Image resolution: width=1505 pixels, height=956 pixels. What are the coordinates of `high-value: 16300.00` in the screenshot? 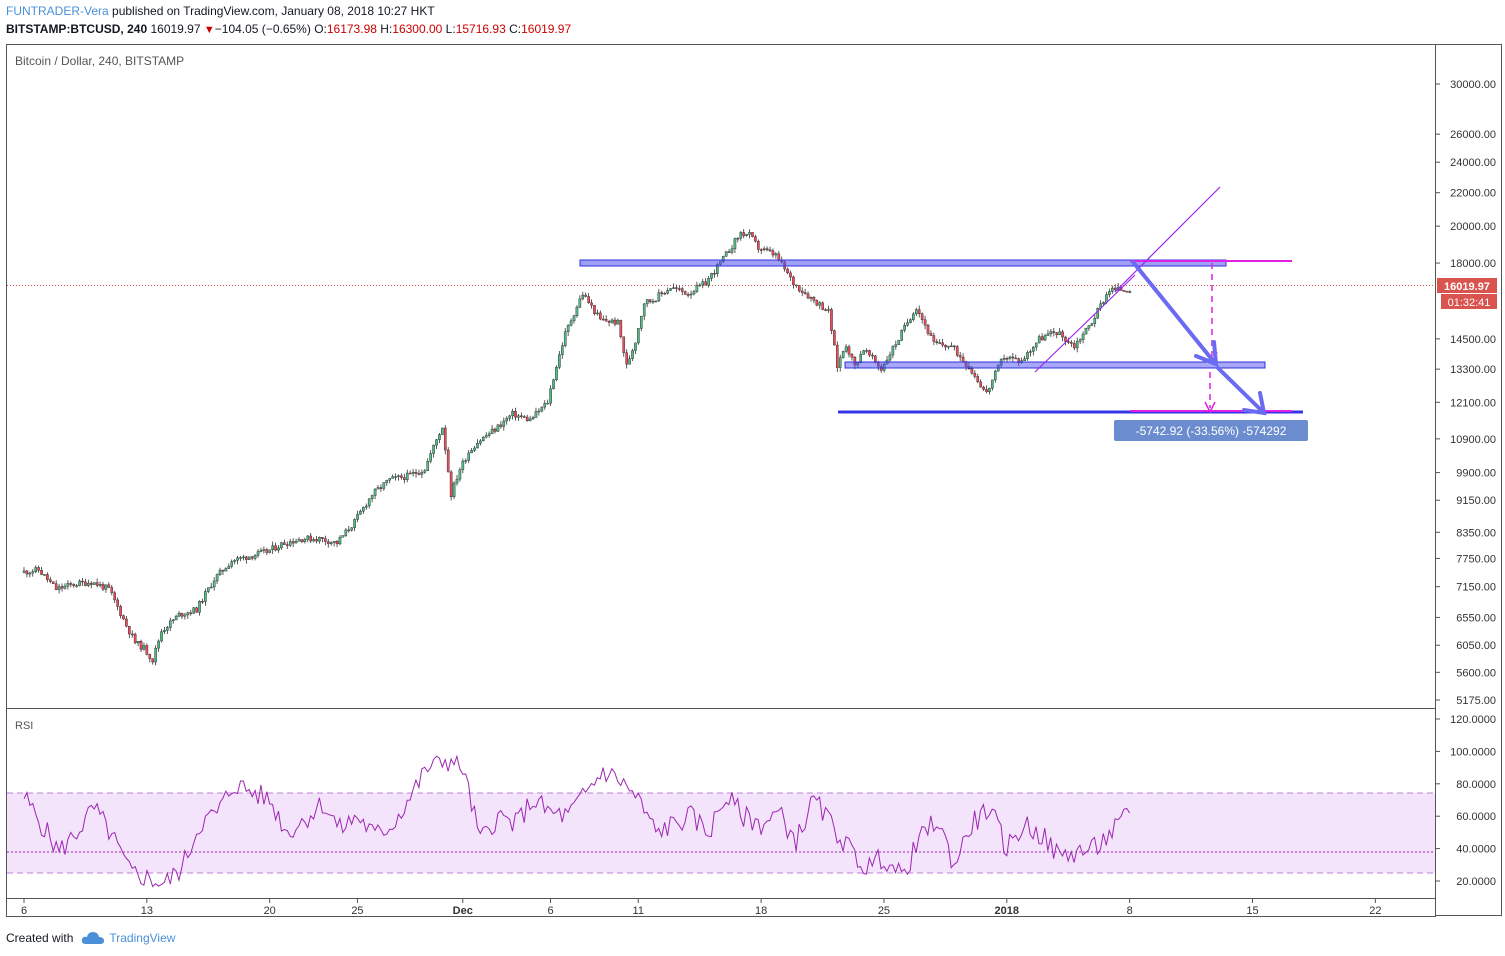 It's located at (417, 29).